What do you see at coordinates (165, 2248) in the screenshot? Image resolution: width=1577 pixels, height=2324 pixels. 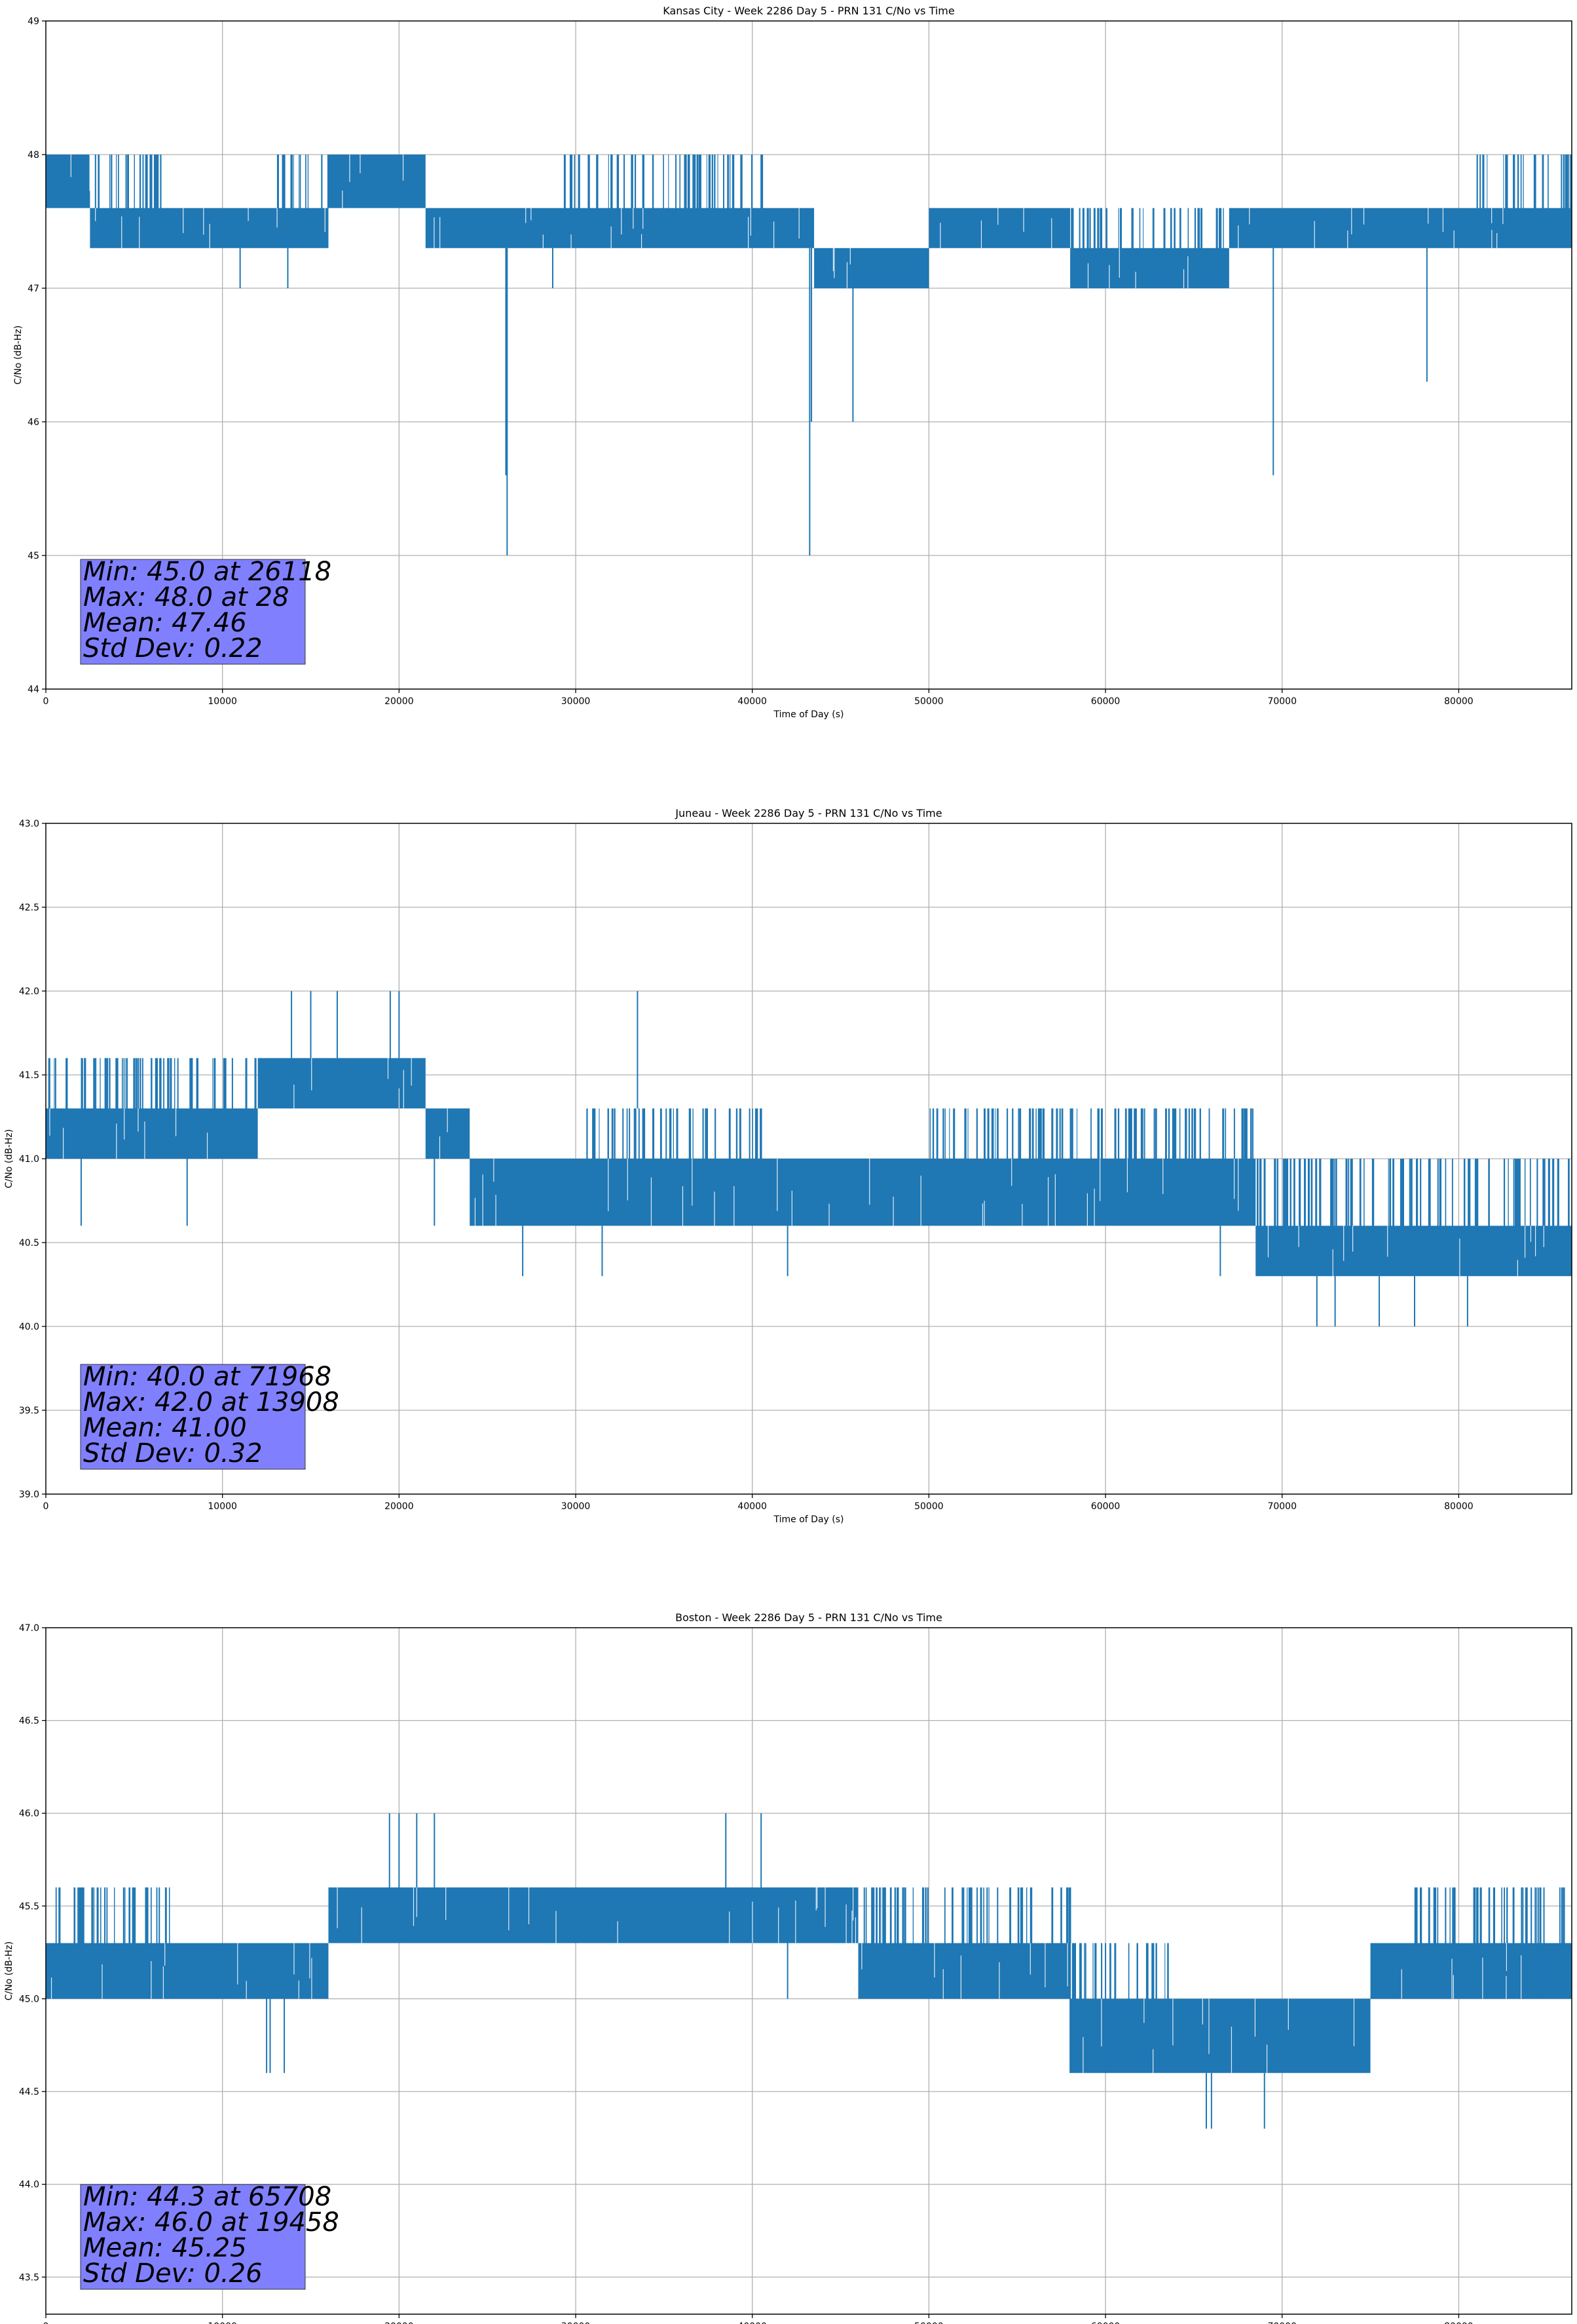 I see `stats-line: Mean: 45.25` at bounding box center [165, 2248].